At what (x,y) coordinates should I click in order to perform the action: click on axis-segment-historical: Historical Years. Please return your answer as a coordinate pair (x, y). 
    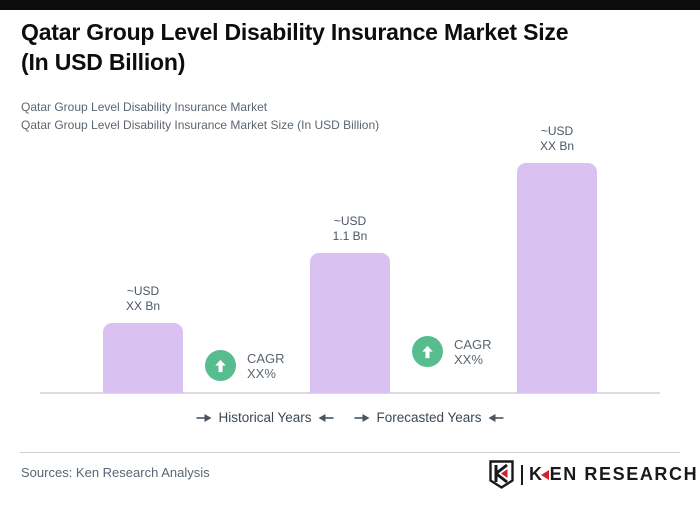
    Looking at the image, I should click on (265, 417).